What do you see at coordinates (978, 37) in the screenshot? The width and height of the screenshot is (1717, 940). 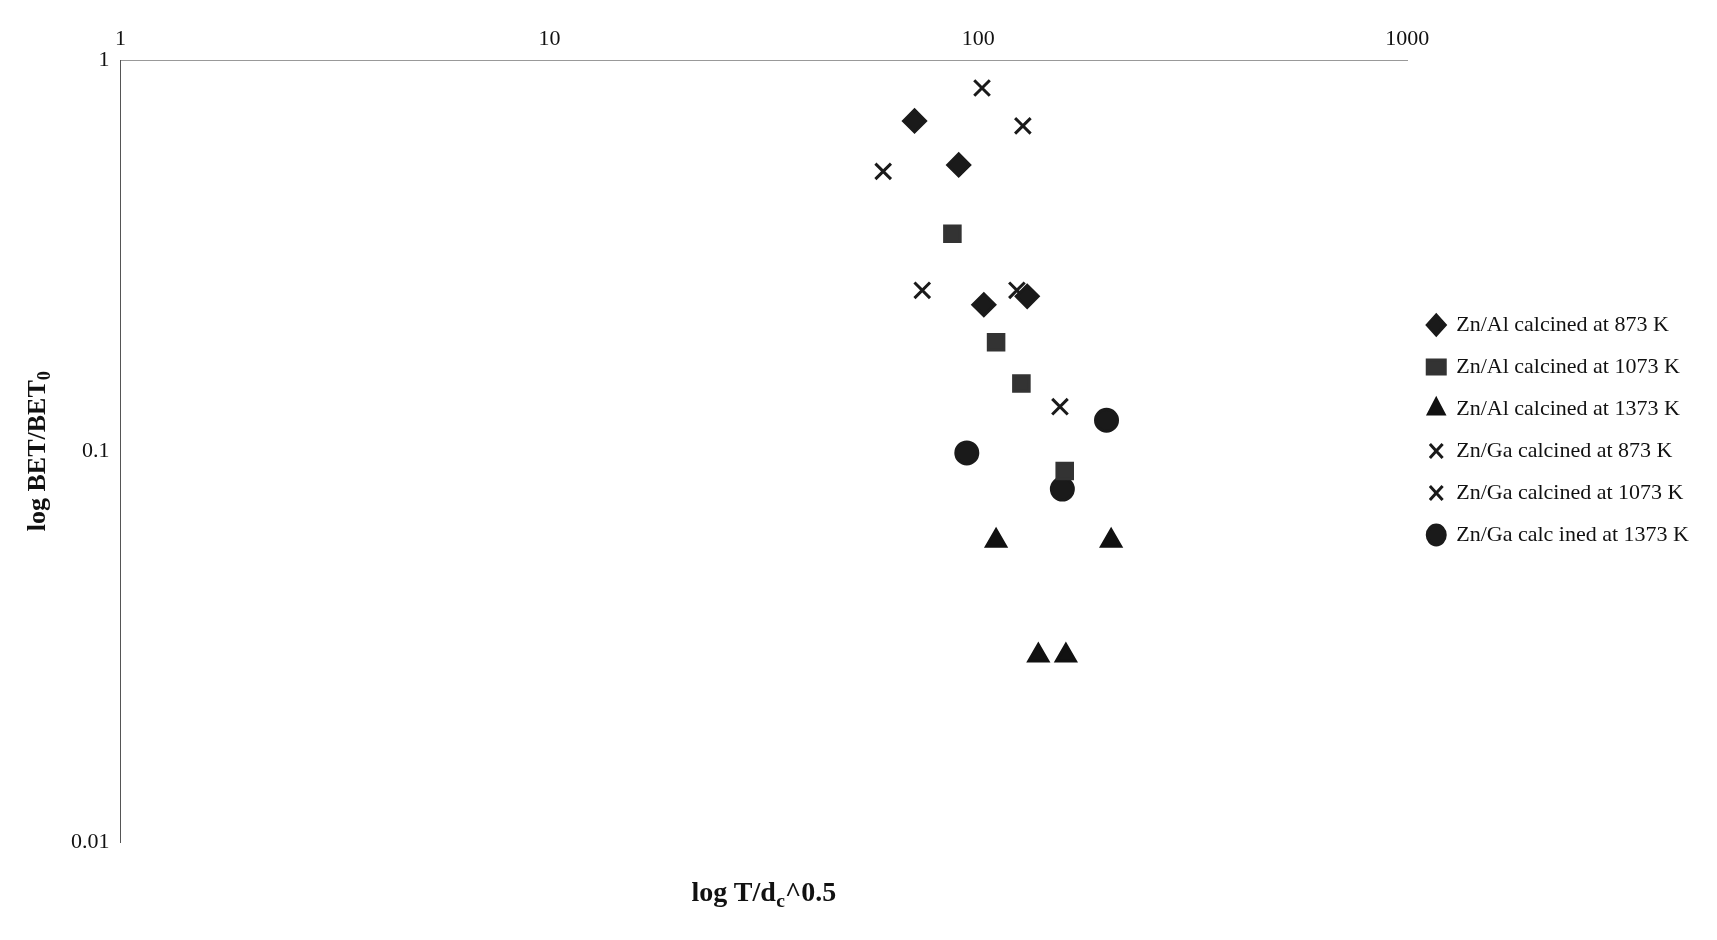 I see `x-tick-label: 100` at bounding box center [978, 37].